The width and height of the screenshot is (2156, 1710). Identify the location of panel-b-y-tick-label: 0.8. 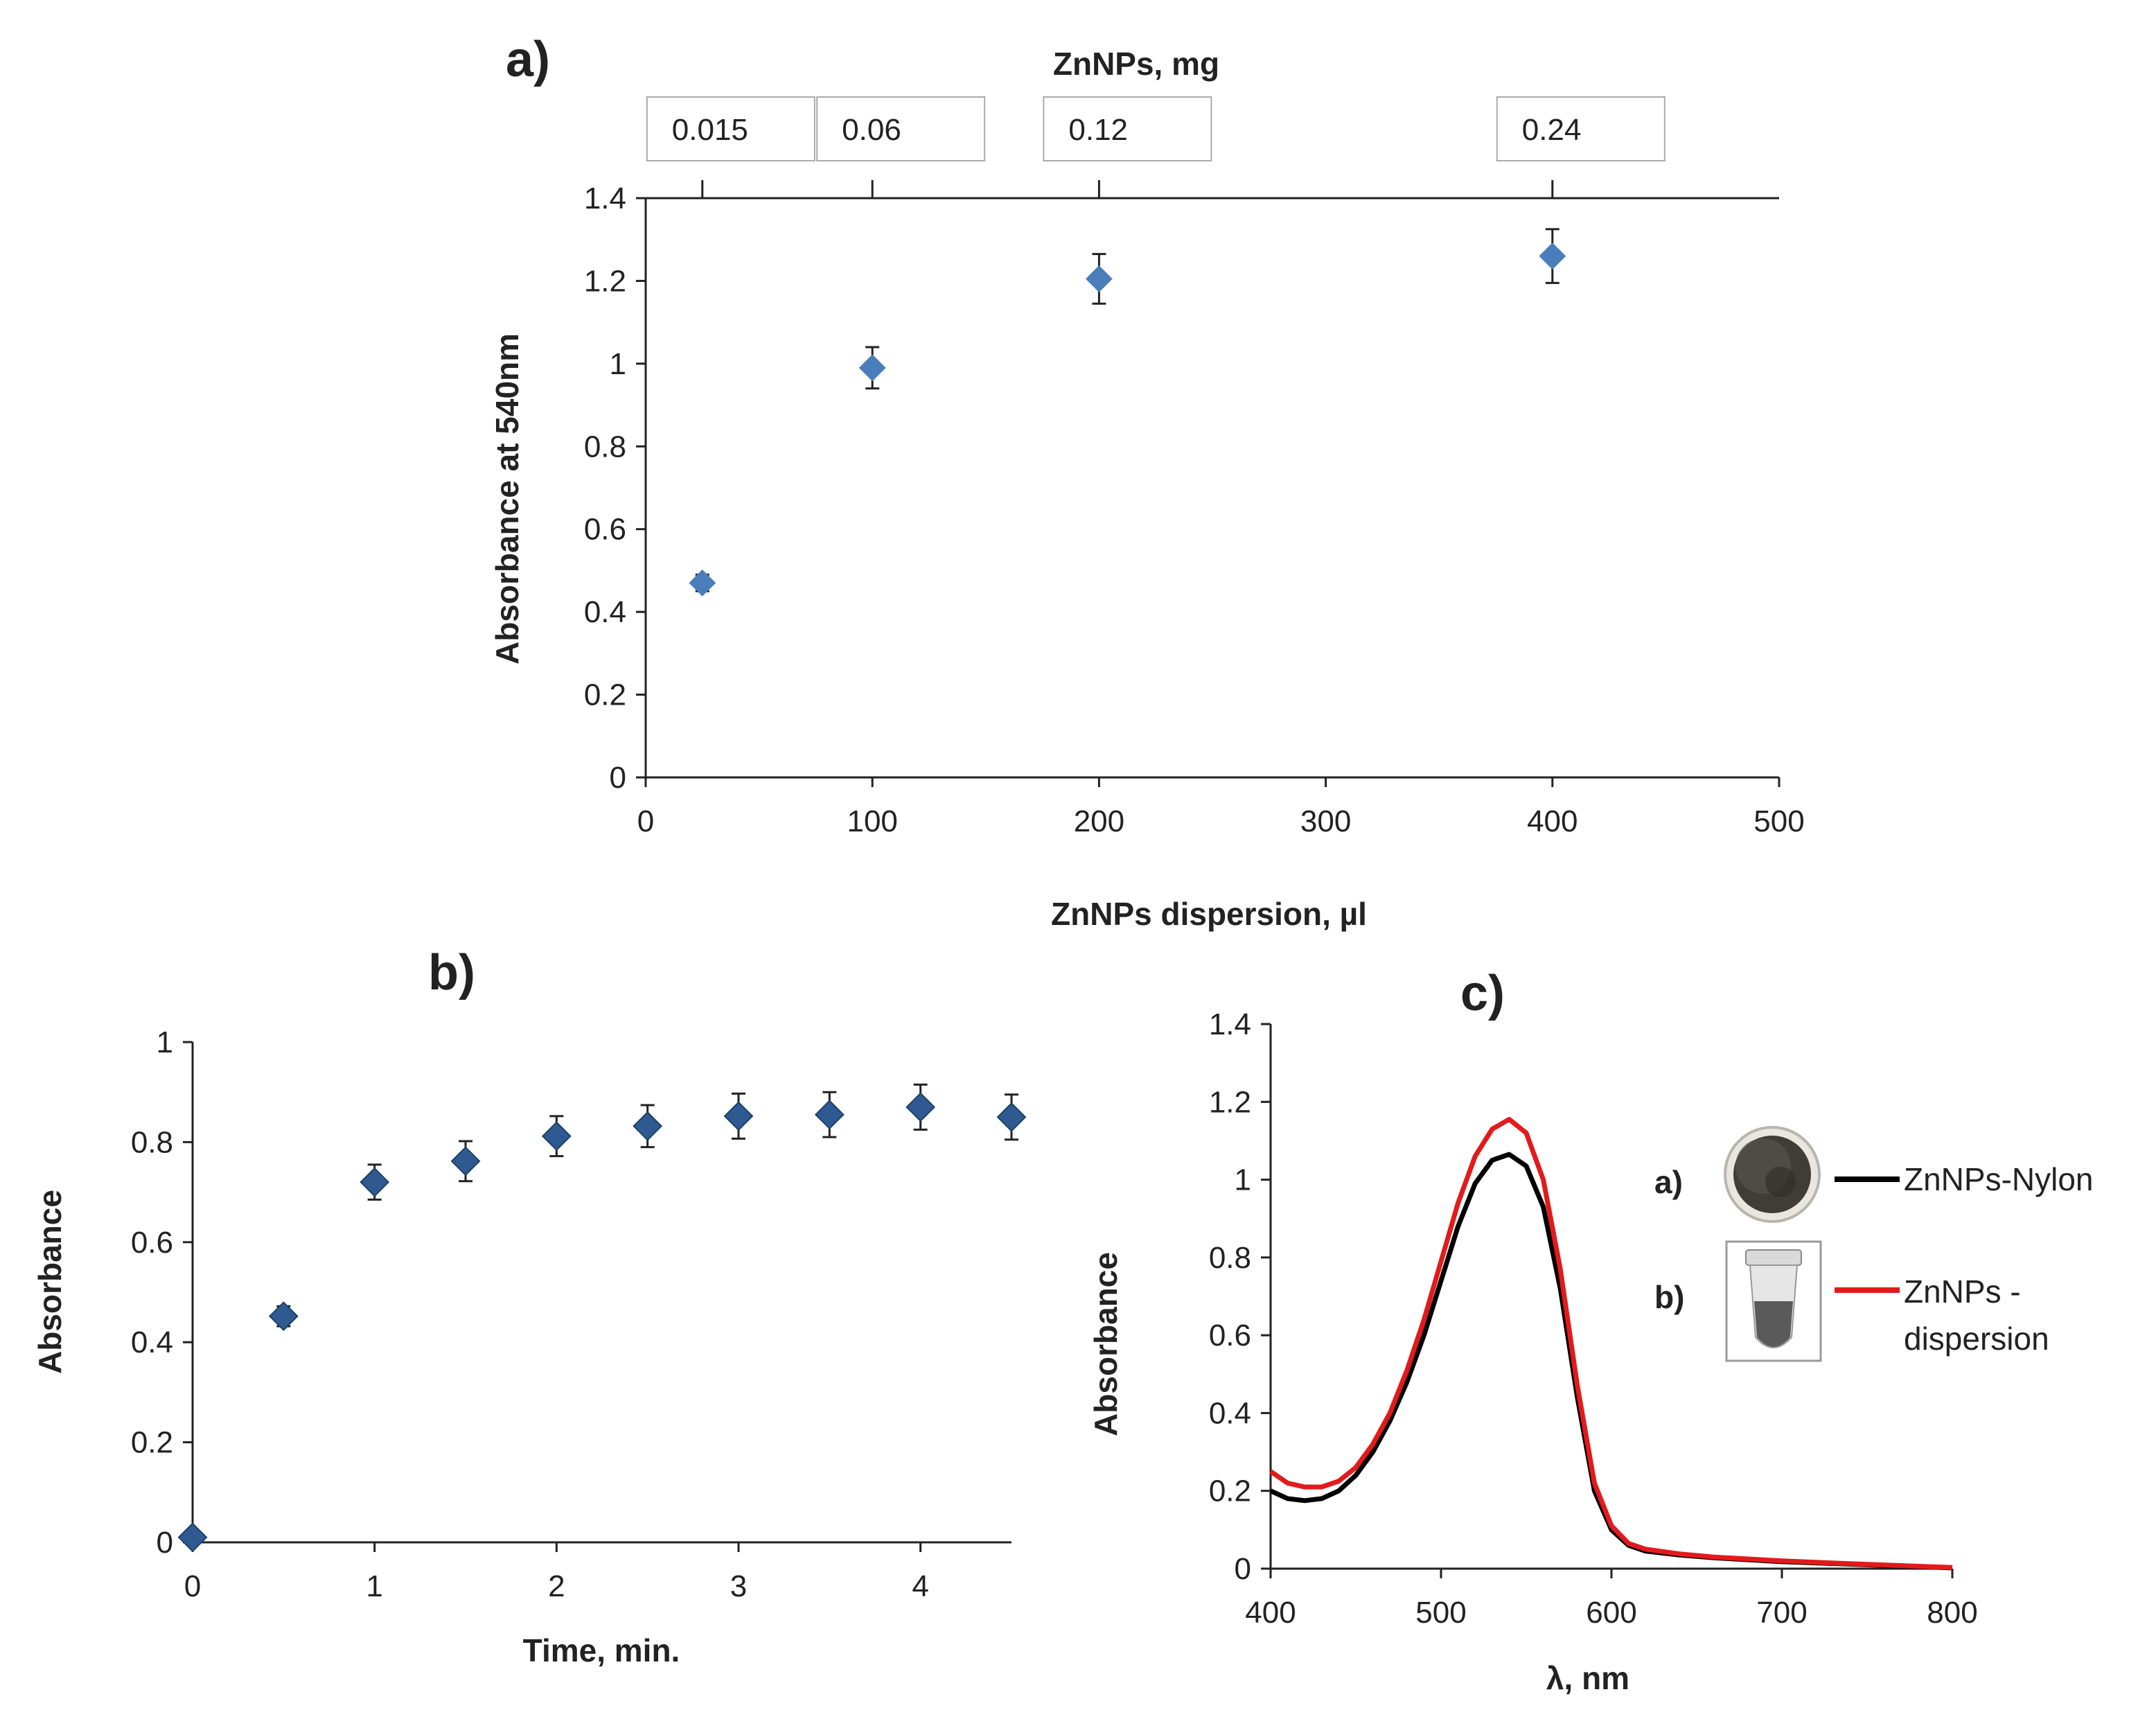
(152, 1142).